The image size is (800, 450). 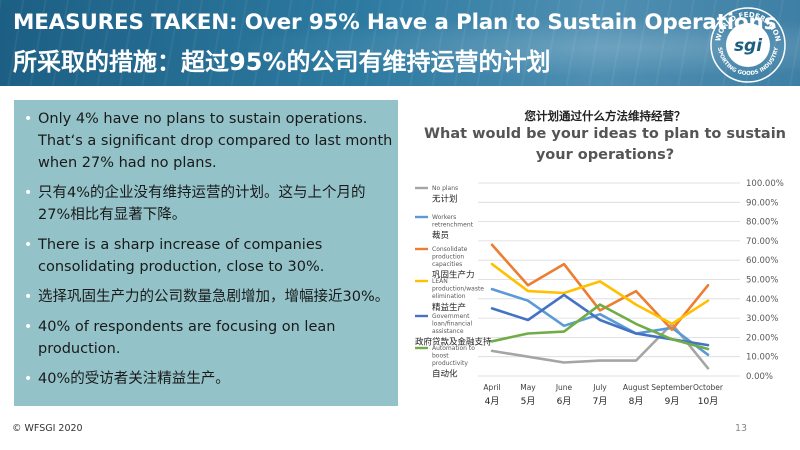 What do you see at coordinates (741, 428) in the screenshot?
I see `page-number: 13` at bounding box center [741, 428].